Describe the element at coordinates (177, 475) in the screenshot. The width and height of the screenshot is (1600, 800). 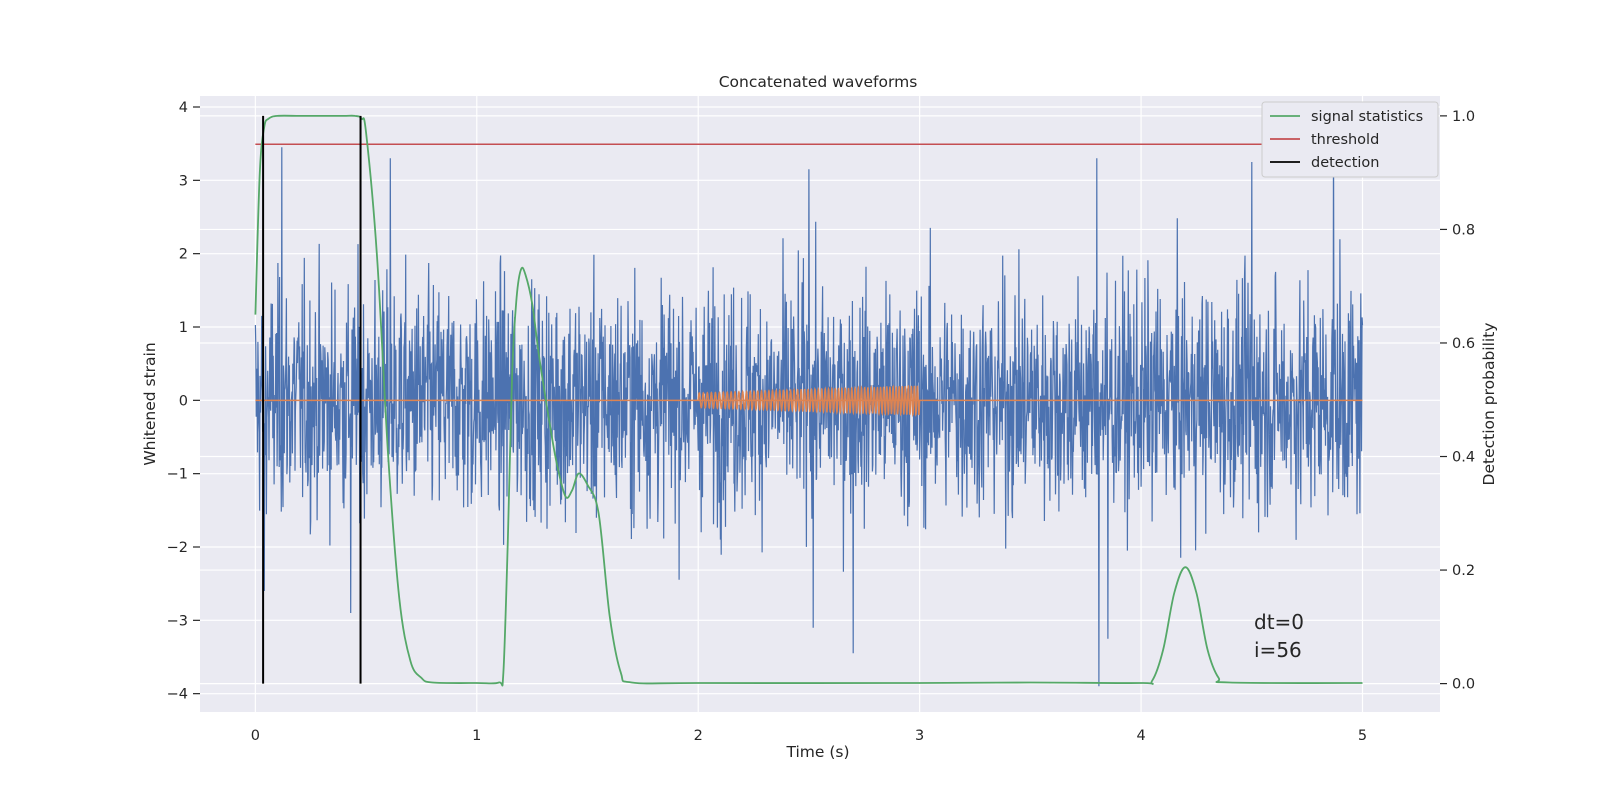
I see `y-tick-label: −1` at that location.